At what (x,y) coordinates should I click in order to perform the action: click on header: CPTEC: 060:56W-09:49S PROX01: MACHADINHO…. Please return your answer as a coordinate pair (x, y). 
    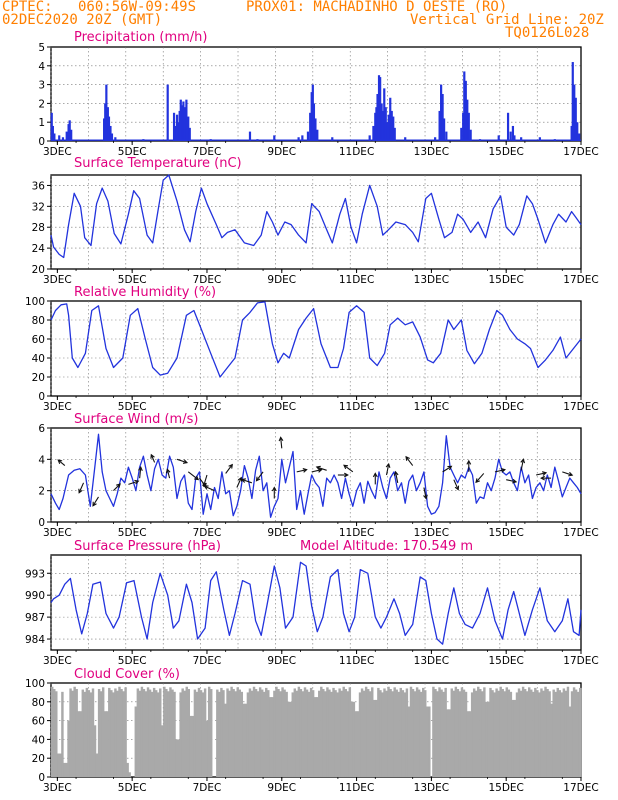
    Looking at the image, I should click on (309, 24).